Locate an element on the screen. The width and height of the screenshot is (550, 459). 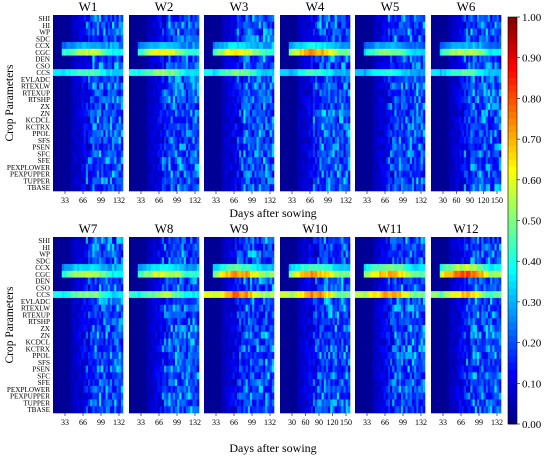
param-label: PPOL is located at coordinates (41, 356).